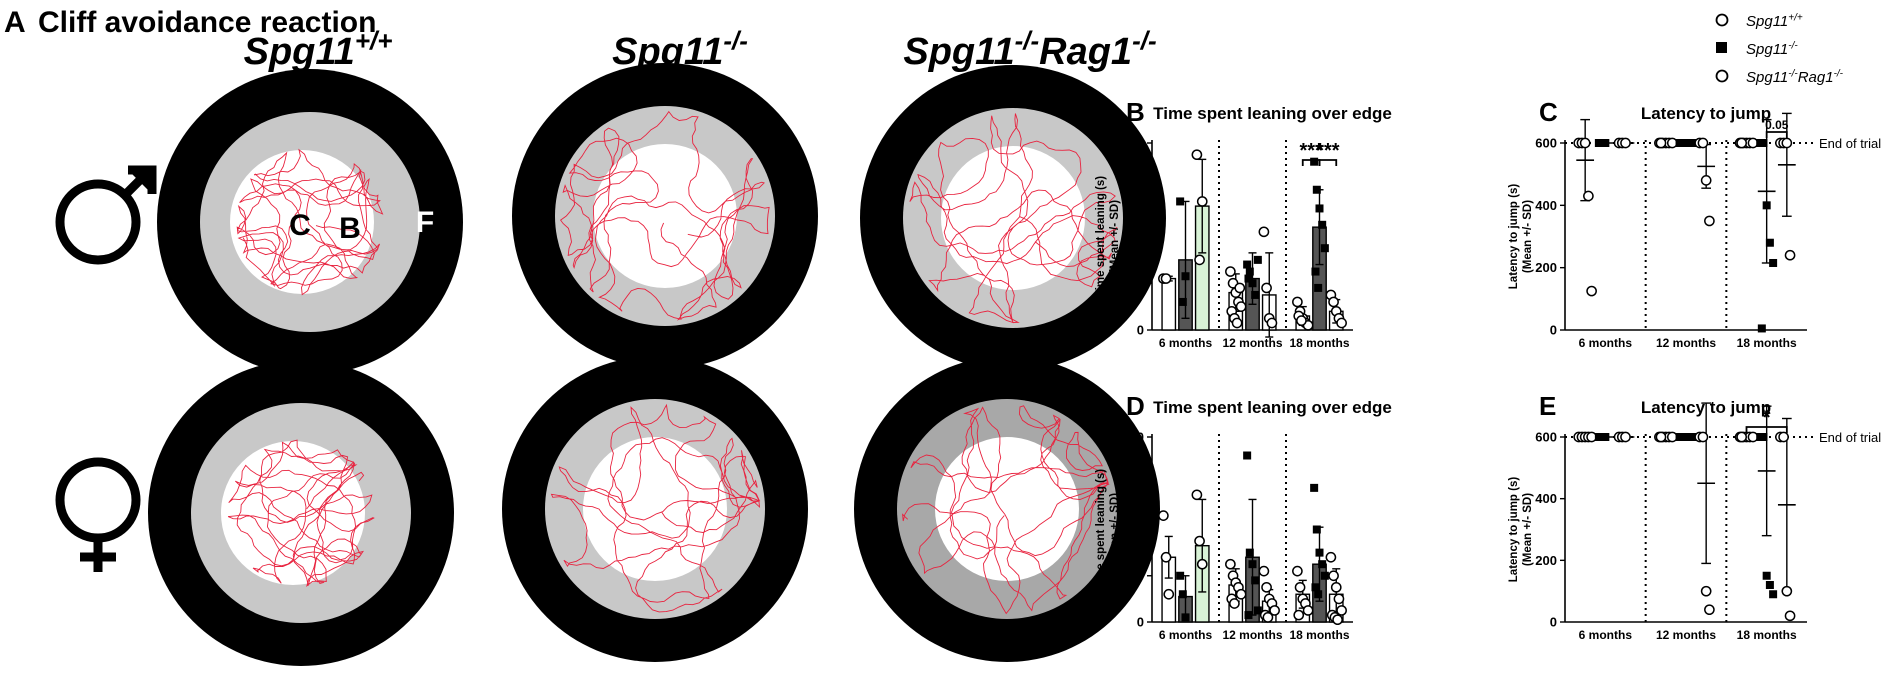 This screenshot has height=681, width=1902. I want to click on significance-label: ***, so click(1328, 151).